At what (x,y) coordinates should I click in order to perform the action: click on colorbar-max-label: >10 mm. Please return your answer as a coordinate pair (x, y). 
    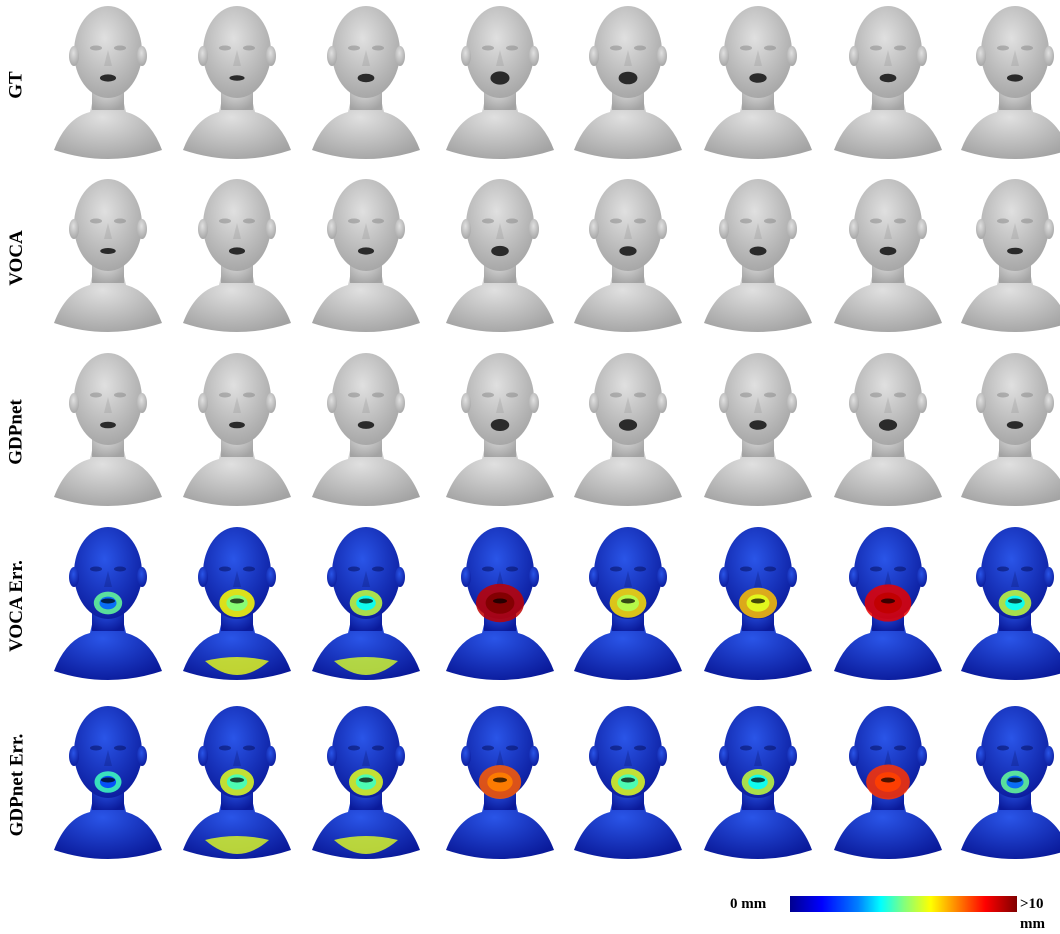
    Looking at the image, I should click on (1032, 914).